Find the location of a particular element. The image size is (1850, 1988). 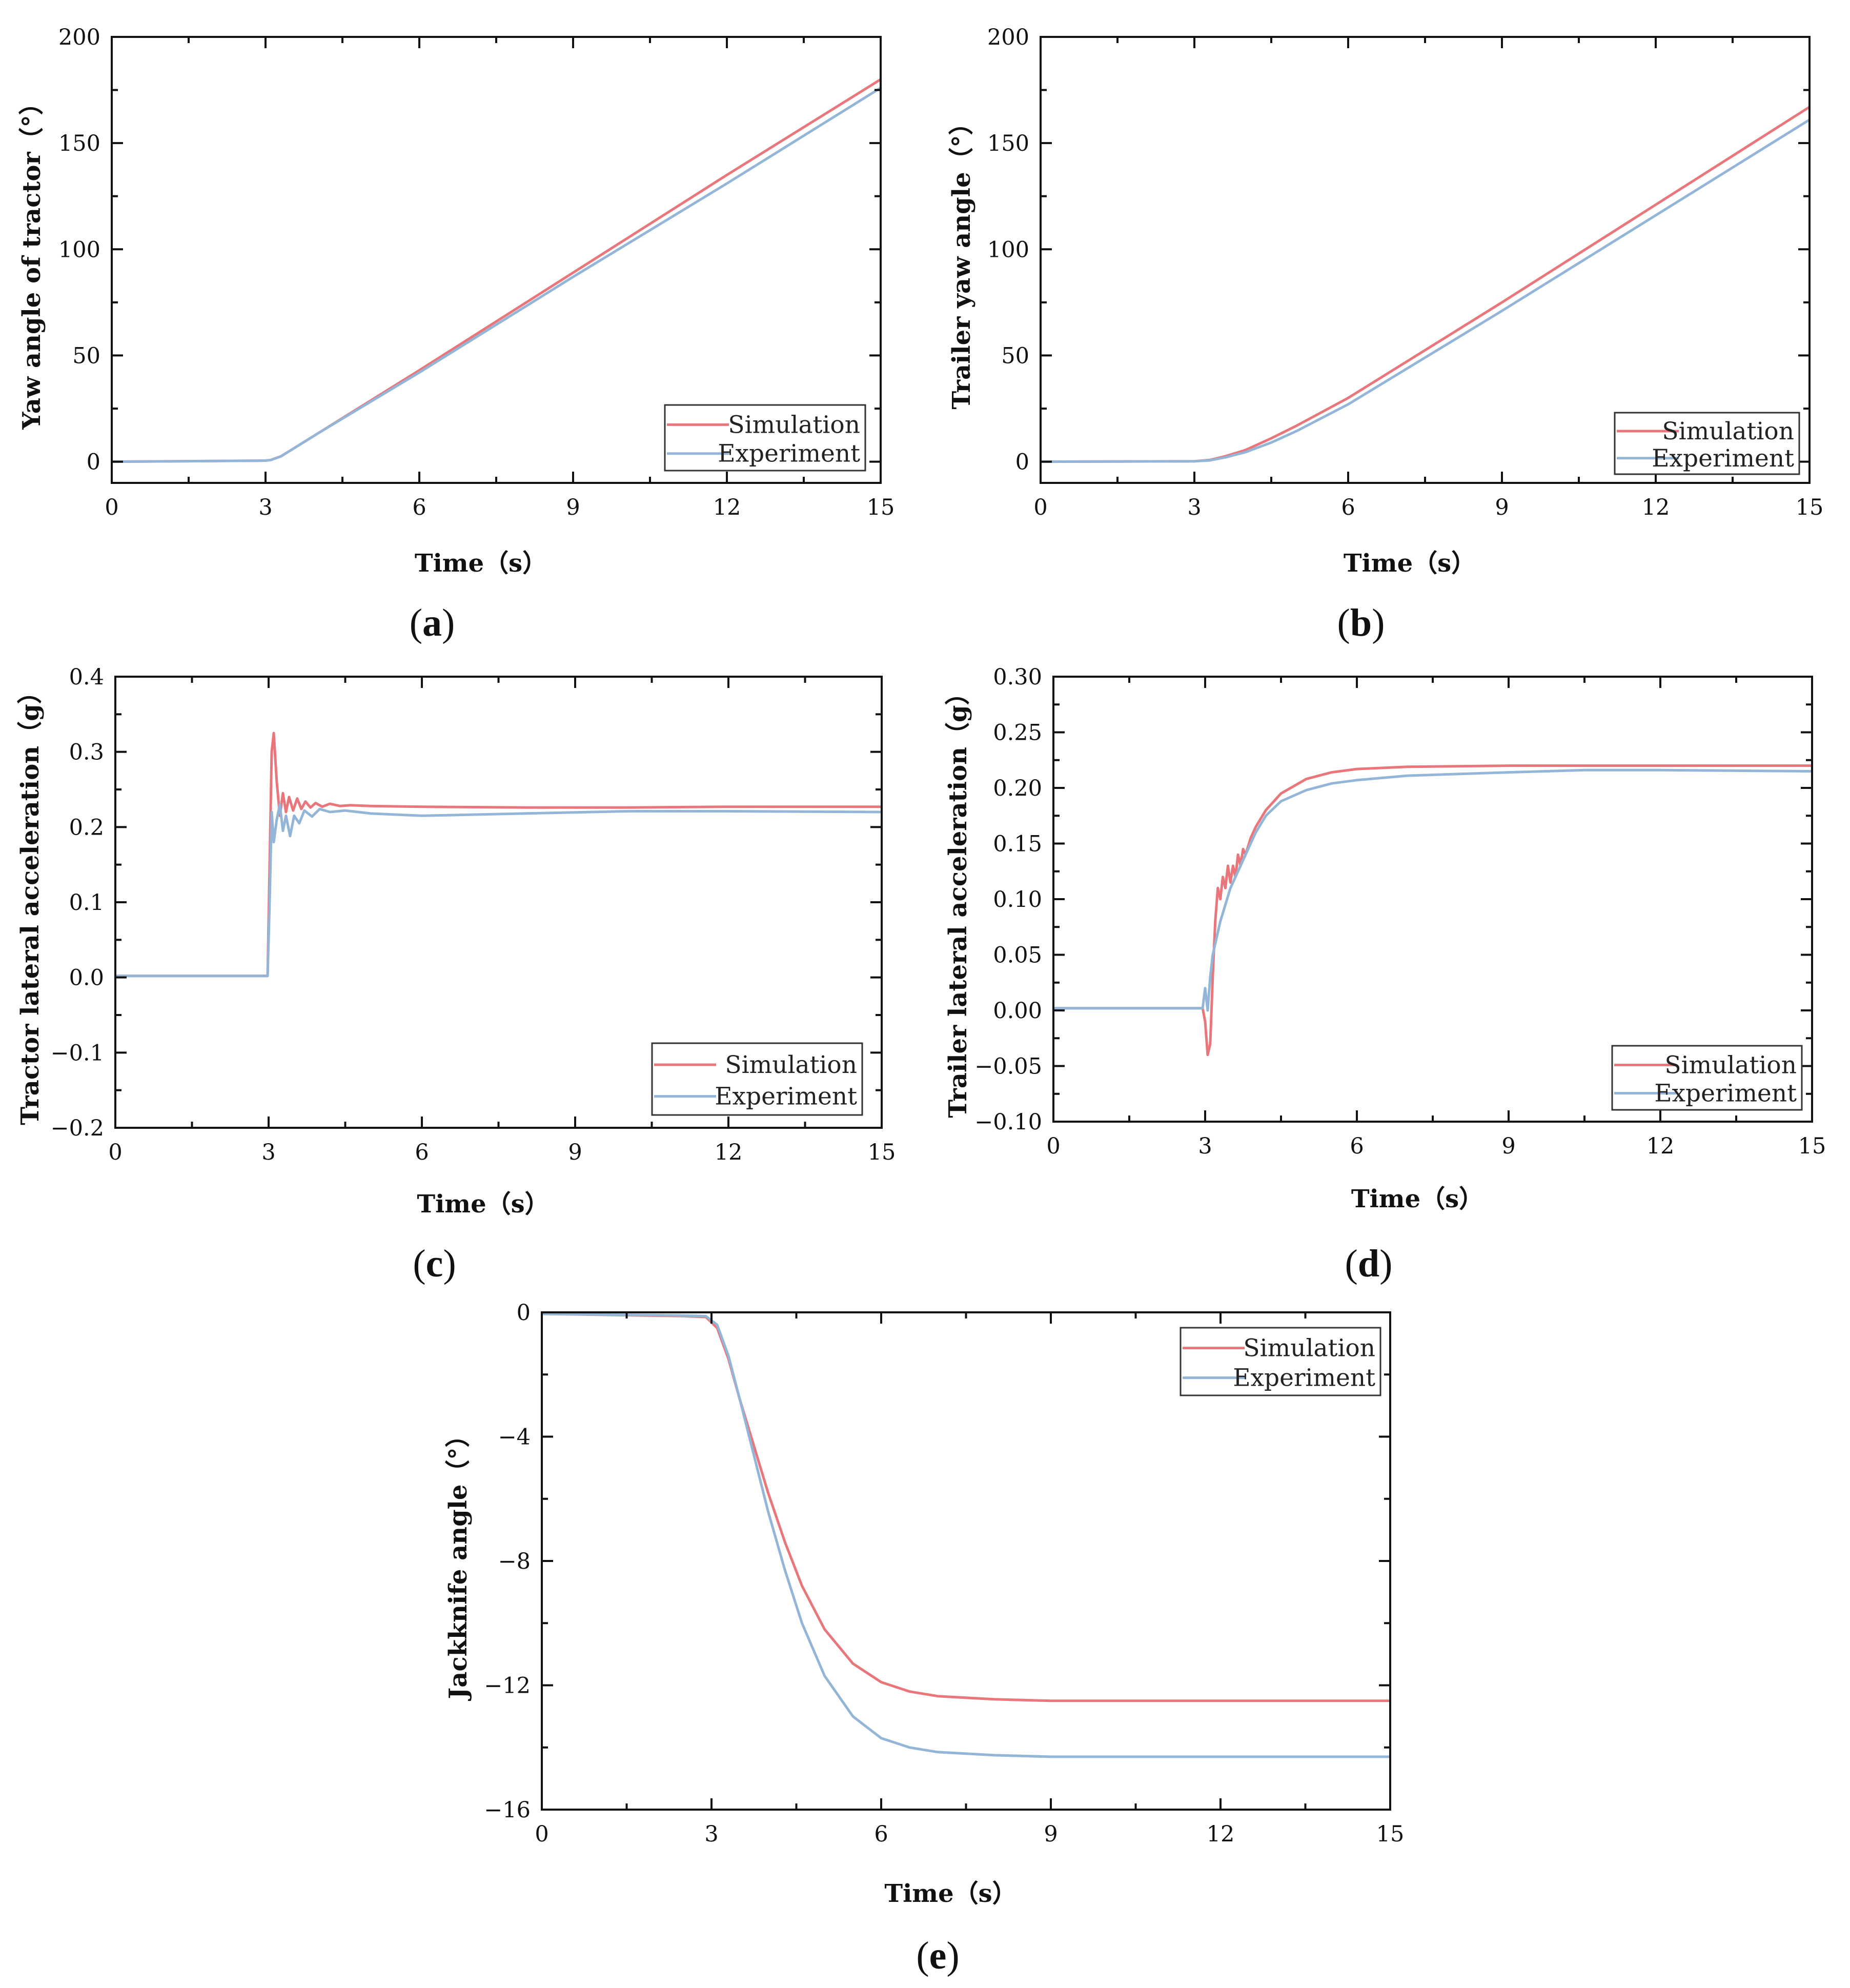

caption: (e) is located at coordinates (938, 1955).